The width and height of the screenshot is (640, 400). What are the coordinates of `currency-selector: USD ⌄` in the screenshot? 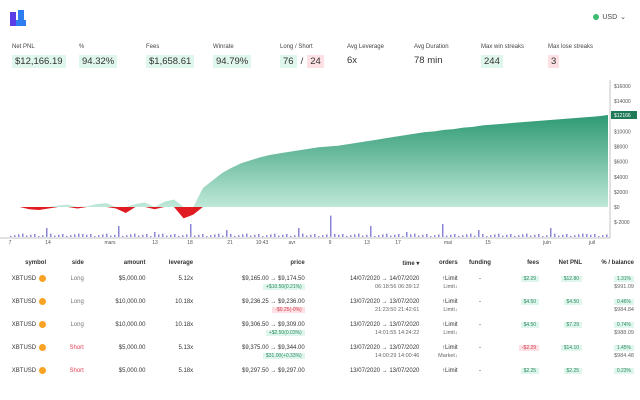 It's located at (609, 17).